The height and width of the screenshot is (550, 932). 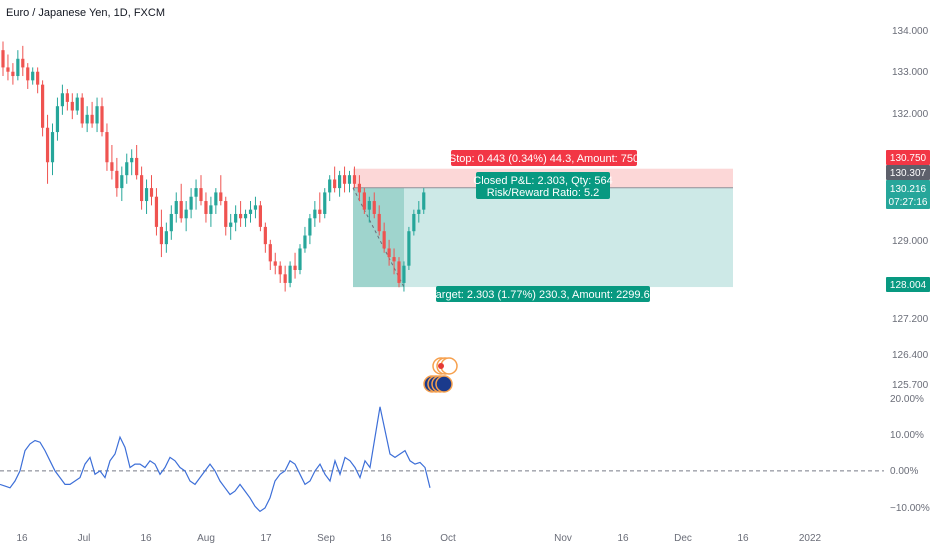 What do you see at coordinates (563, 538) in the screenshot?
I see `time-axis-tick: Nov` at bounding box center [563, 538].